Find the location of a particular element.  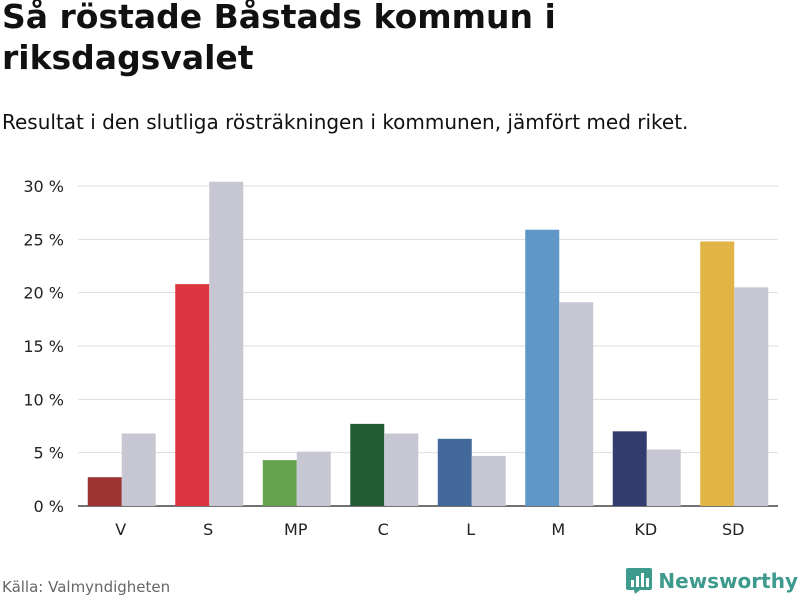

x-tick-label: SD is located at coordinates (733, 529).